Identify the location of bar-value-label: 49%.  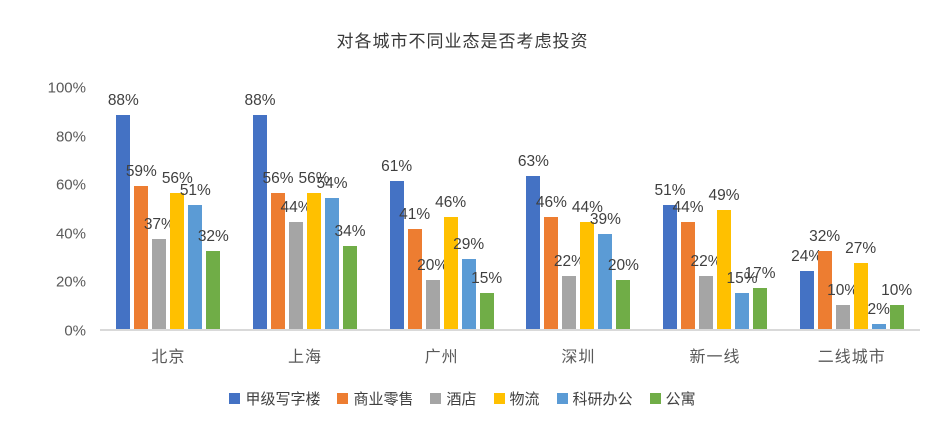
(724, 195).